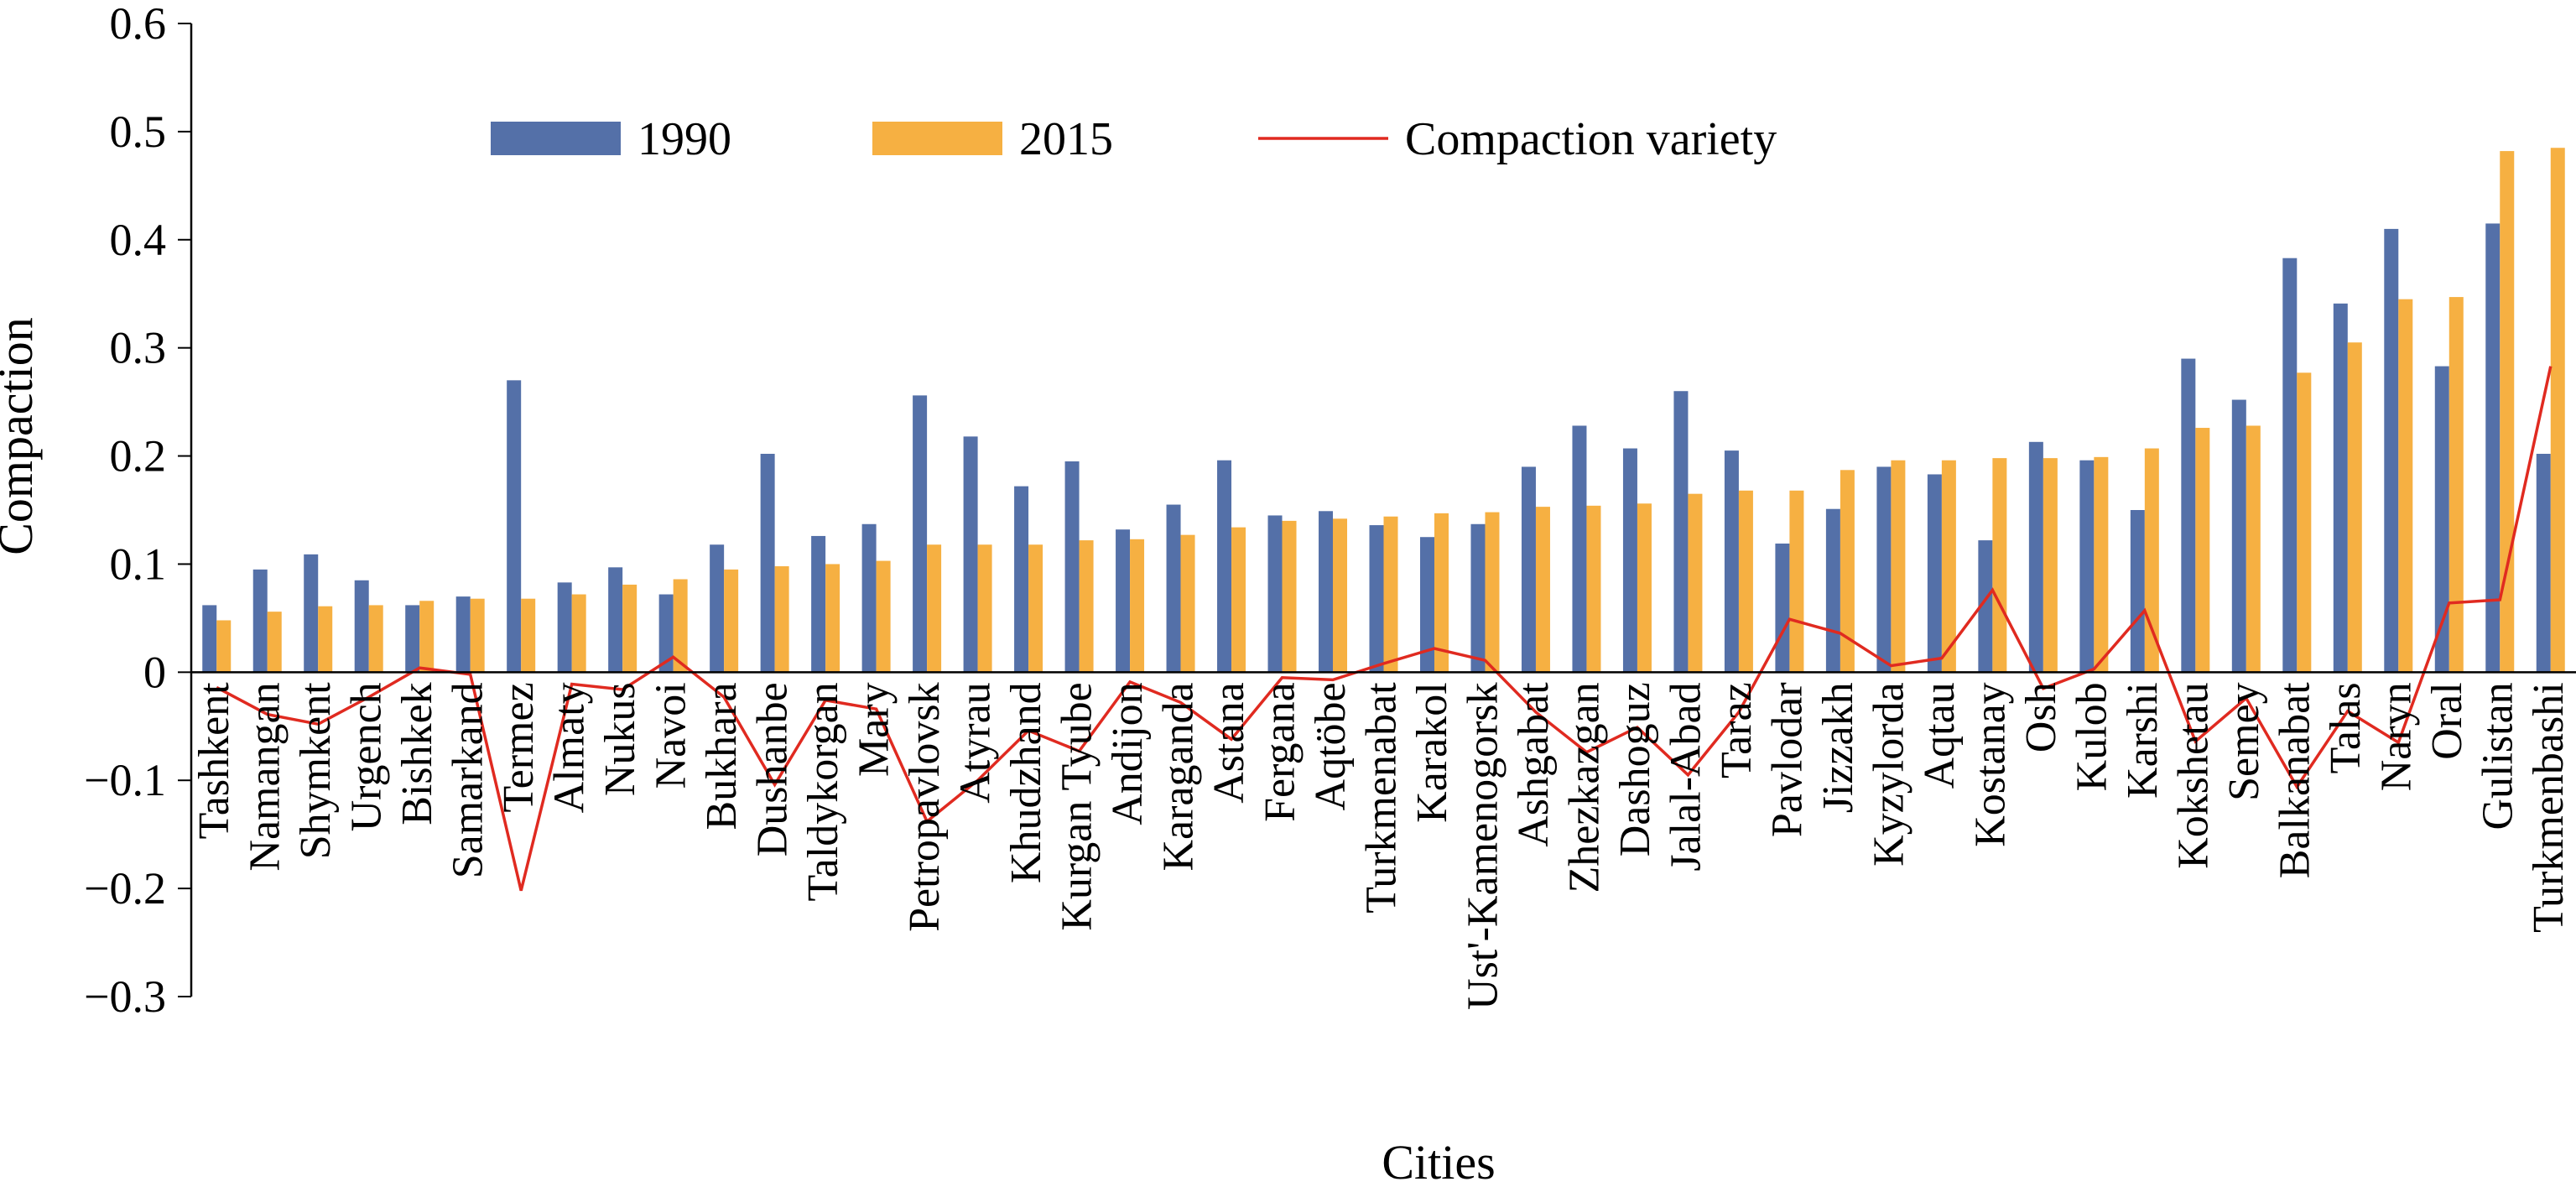  What do you see at coordinates (1229, 742) in the screenshot?
I see `x-category-label: Astana` at bounding box center [1229, 742].